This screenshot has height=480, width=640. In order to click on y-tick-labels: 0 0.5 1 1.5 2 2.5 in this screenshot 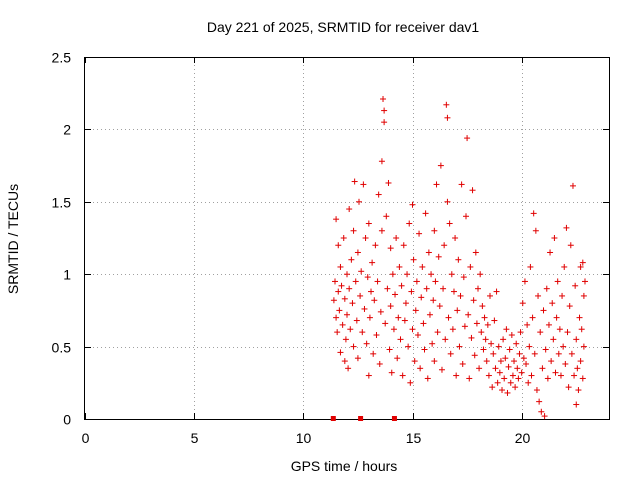, I will do `click(62, 239)`.